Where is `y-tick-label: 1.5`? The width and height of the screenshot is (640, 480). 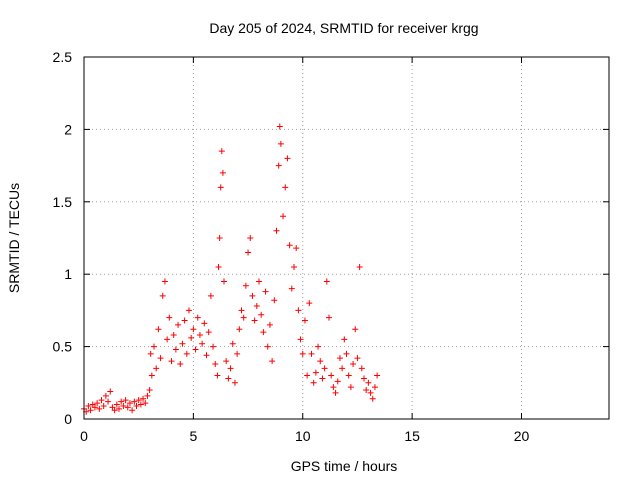
y-tick-label: 1.5 is located at coordinates (63, 202).